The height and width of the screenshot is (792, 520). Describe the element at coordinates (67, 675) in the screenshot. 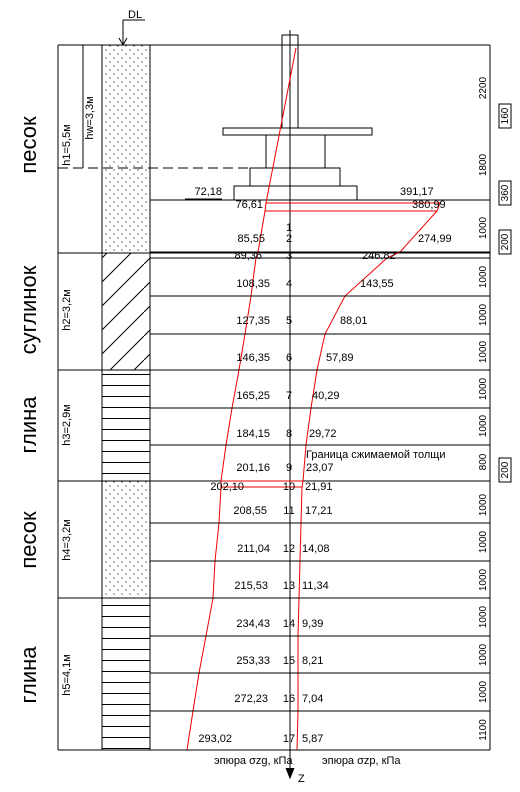

I see `layer-thickness: h5=4,1м` at that location.